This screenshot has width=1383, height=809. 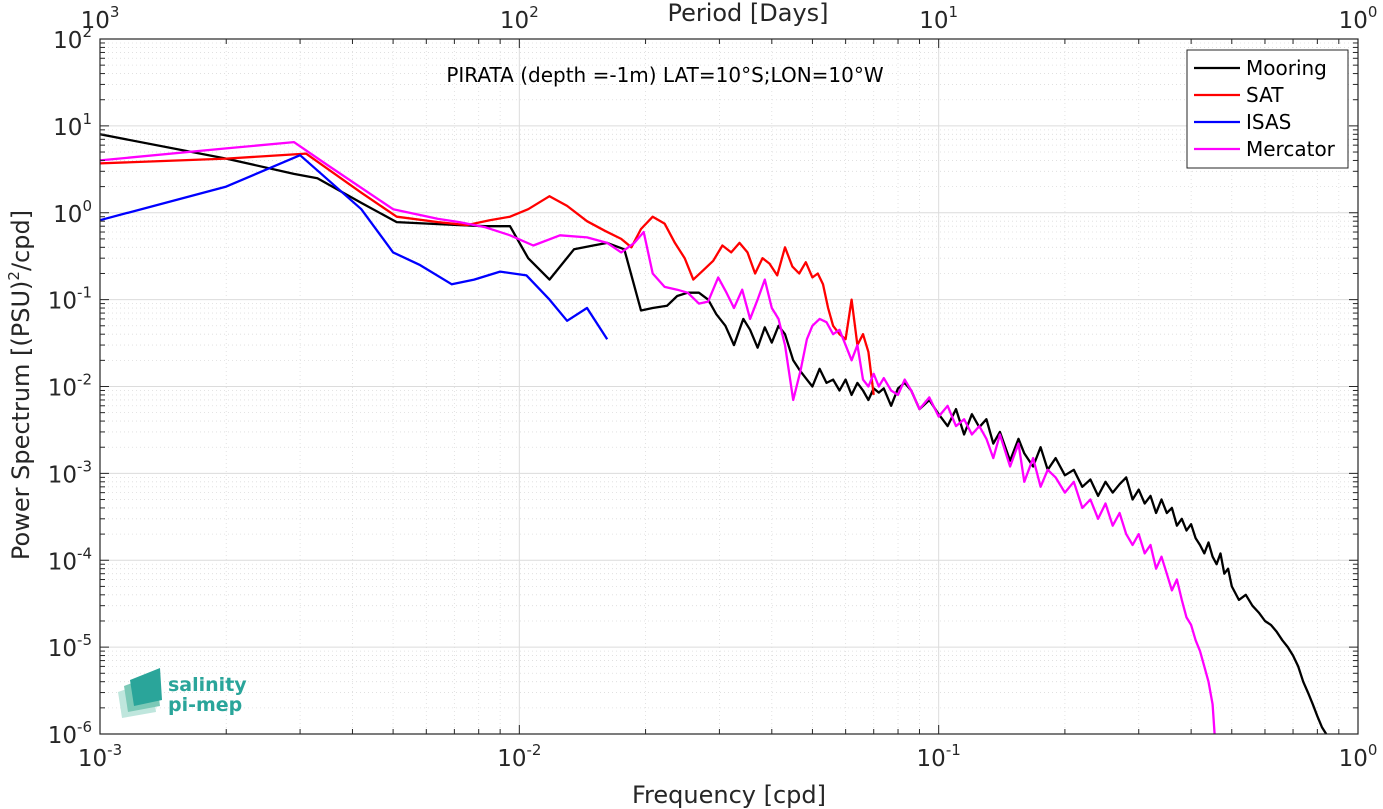 I want to click on y-tick-label: 10⁻³, so click(x=70, y=472).